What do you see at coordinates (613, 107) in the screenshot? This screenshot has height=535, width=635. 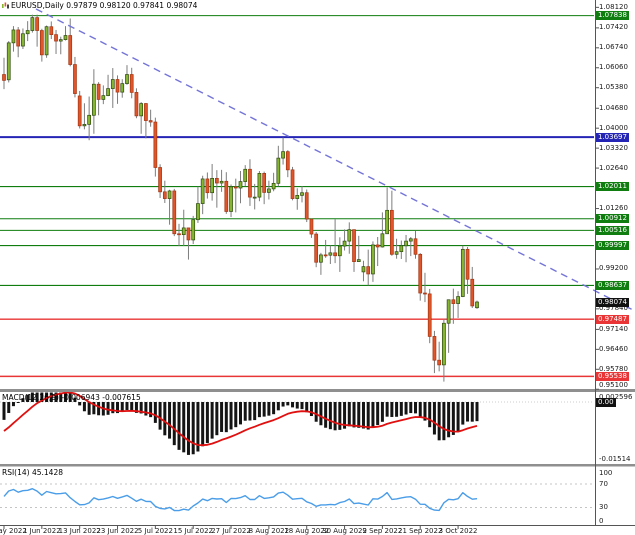 I see `price-tick-label: 1.04680` at bounding box center [613, 107].